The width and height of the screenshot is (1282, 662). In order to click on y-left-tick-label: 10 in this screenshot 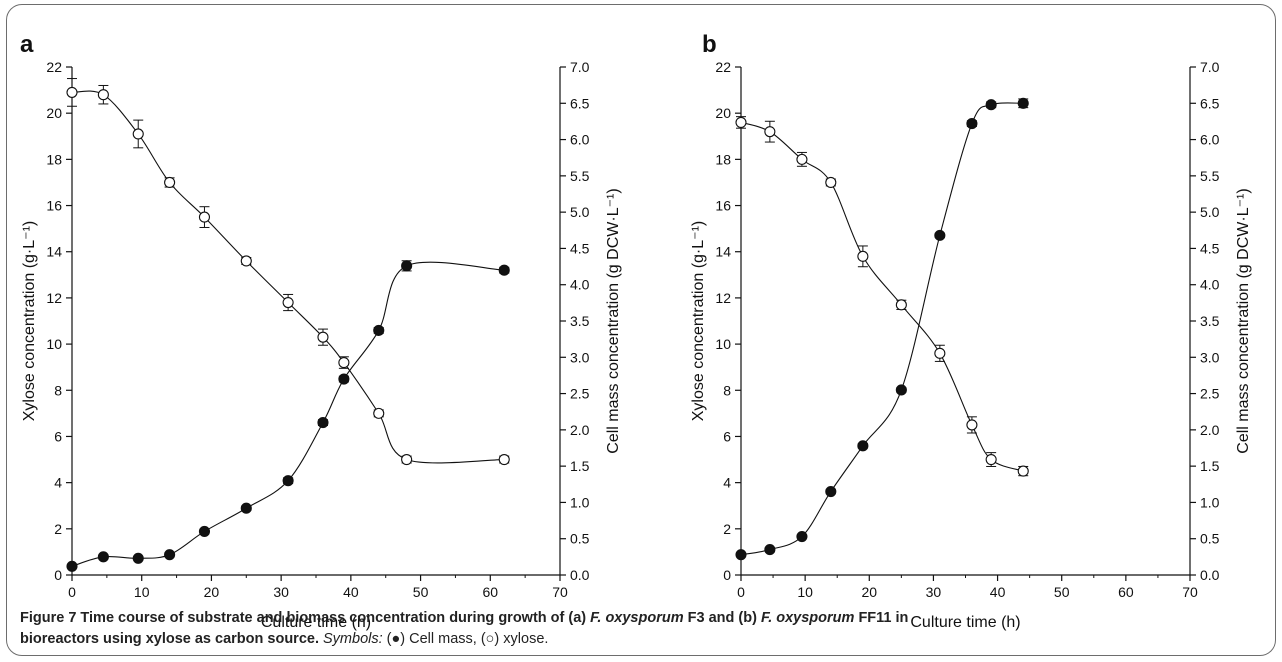, I will do `click(723, 344)`.